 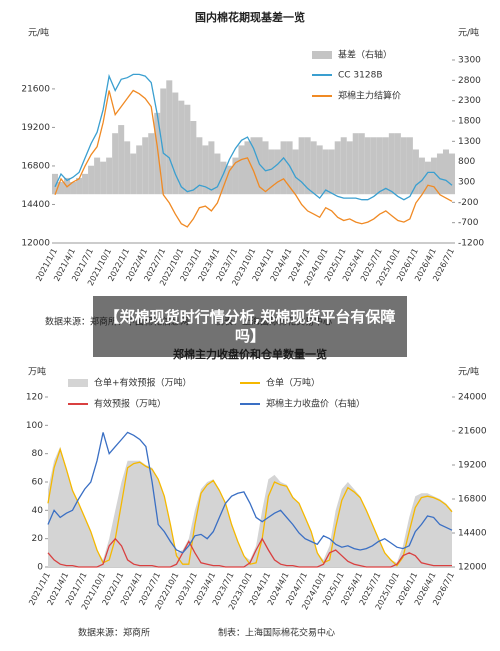 What do you see at coordinates (143, 383) in the screenshot?
I see `legend-label: 仓单+有效预报（万吨）` at bounding box center [143, 383].